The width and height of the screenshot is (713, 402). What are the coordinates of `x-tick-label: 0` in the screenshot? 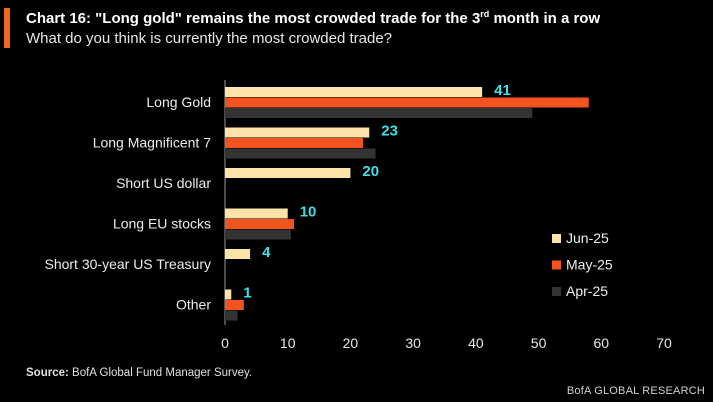 It's located at (225, 343).